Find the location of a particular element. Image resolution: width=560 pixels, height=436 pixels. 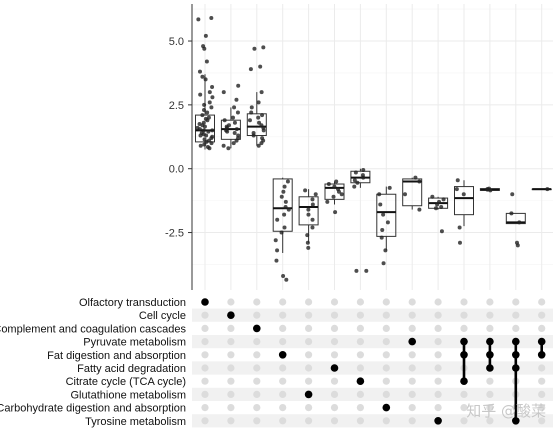

y-tick-label: 2.5 is located at coordinates (176, 106).